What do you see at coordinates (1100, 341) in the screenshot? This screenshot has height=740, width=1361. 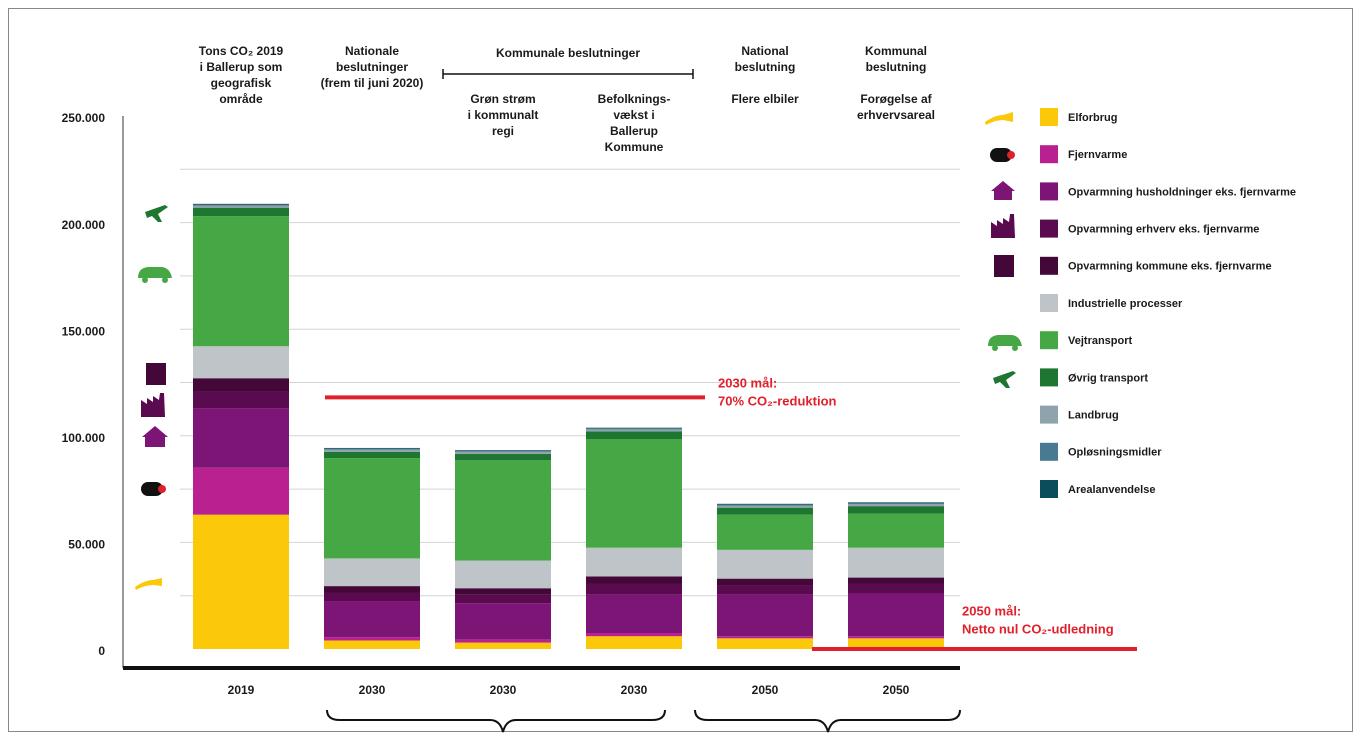 I see `legend-label: Vejtransport` at bounding box center [1100, 341].